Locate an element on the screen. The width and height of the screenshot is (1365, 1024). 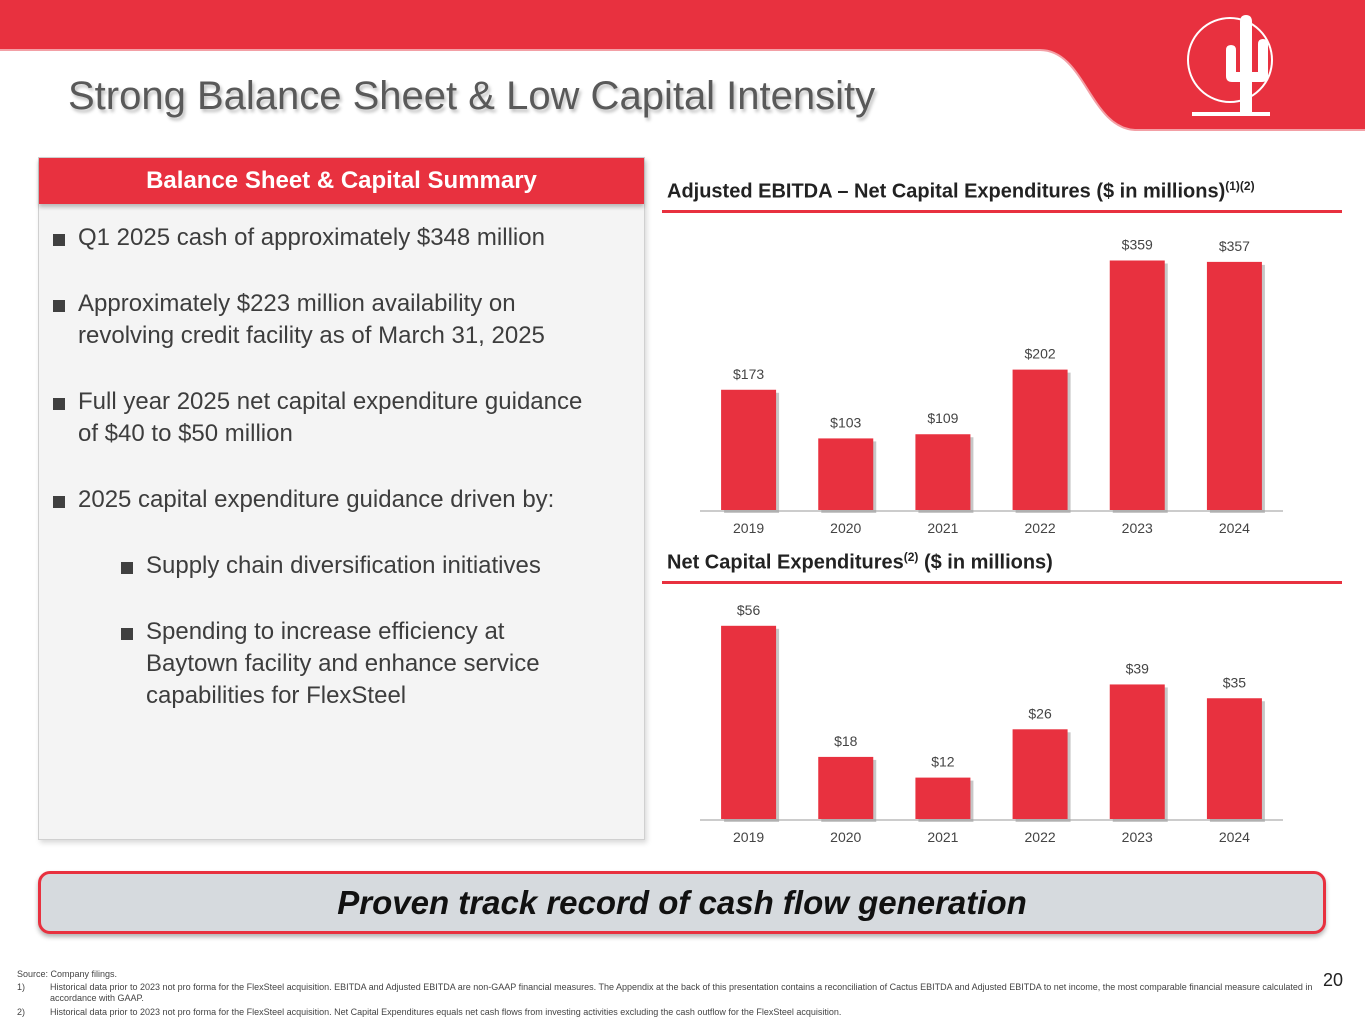
header-band is located at coordinates (682, 65).